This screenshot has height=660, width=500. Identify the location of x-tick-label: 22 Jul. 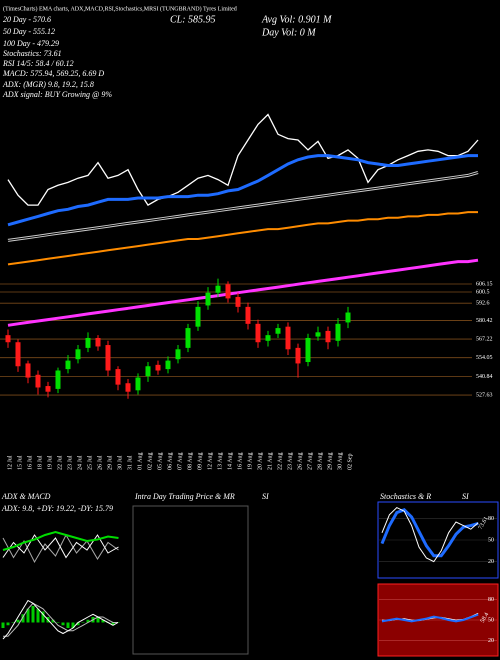
(60, 462).